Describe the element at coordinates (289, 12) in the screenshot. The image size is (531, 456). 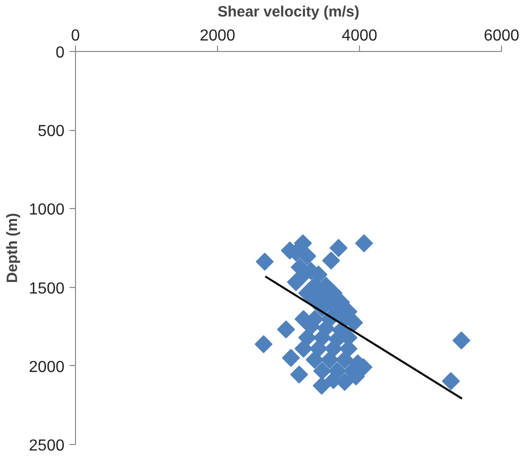
I see `x-axis-title: Shear velocity (m/s)` at that location.